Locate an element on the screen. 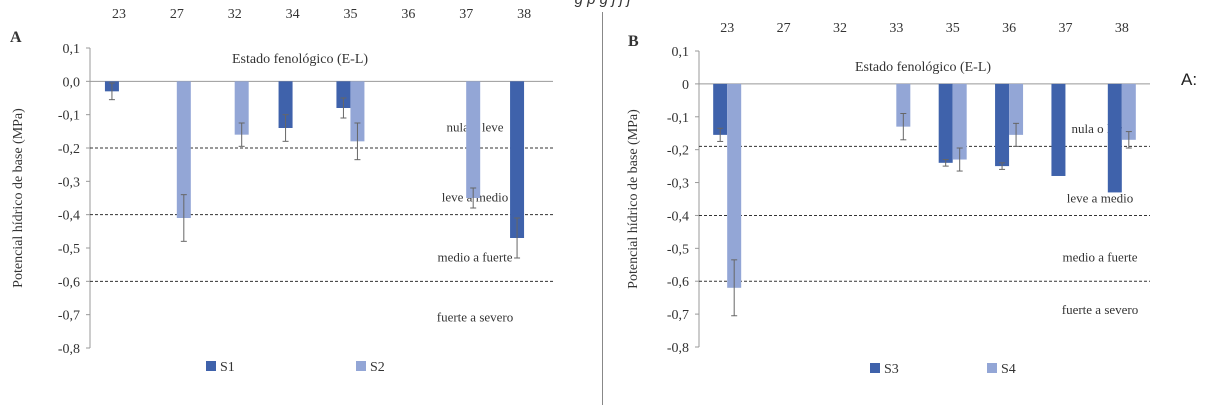 Image resolution: width=1205 pixels, height=405 pixels. panel-letter: A is located at coordinates (16, 37).